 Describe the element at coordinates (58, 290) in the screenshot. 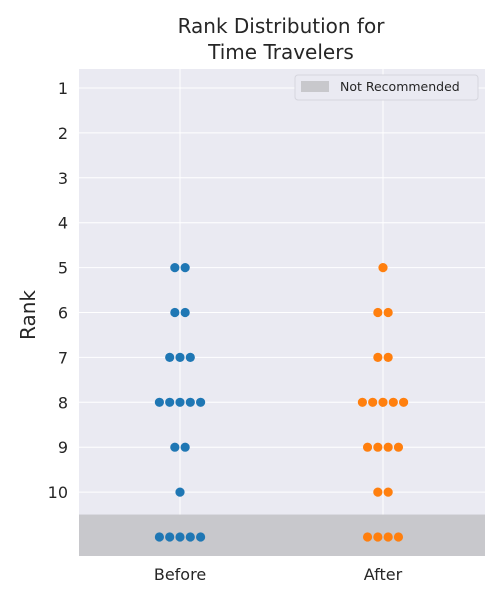

I see `y-tick-labels: 1 2 3 4 5 6 7 8 9 10` at that location.